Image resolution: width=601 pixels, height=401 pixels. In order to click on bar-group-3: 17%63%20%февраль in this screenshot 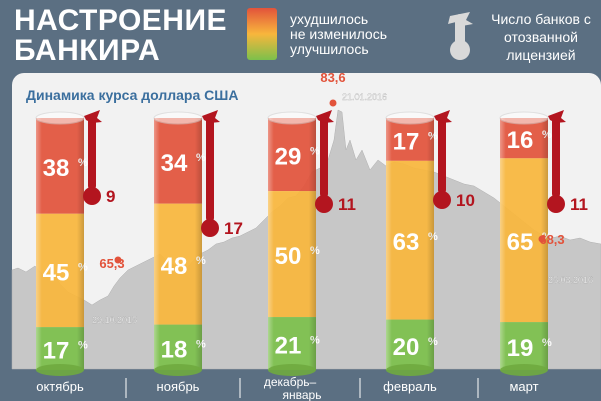, I will do `click(410, 252)`.